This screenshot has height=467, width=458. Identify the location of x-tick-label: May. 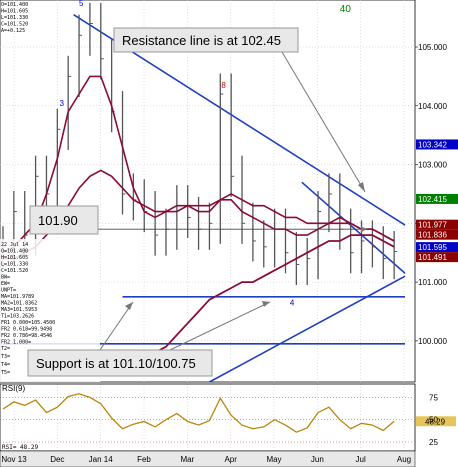
(273, 459).